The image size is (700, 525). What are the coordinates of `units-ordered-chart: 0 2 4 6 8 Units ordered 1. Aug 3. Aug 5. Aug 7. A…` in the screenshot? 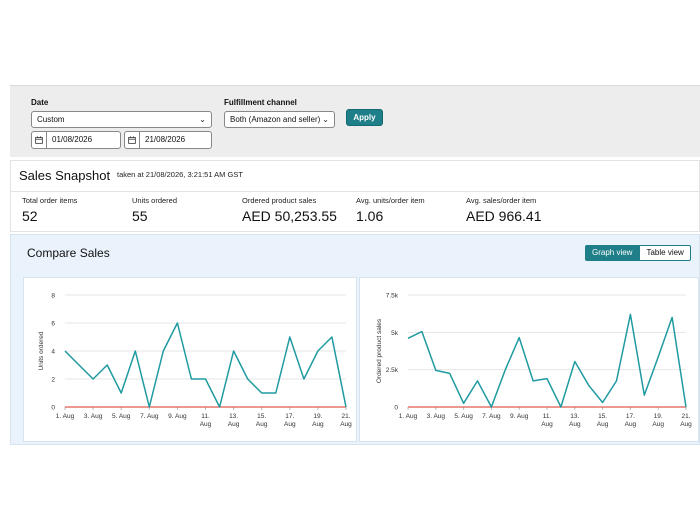 It's located at (195, 361).